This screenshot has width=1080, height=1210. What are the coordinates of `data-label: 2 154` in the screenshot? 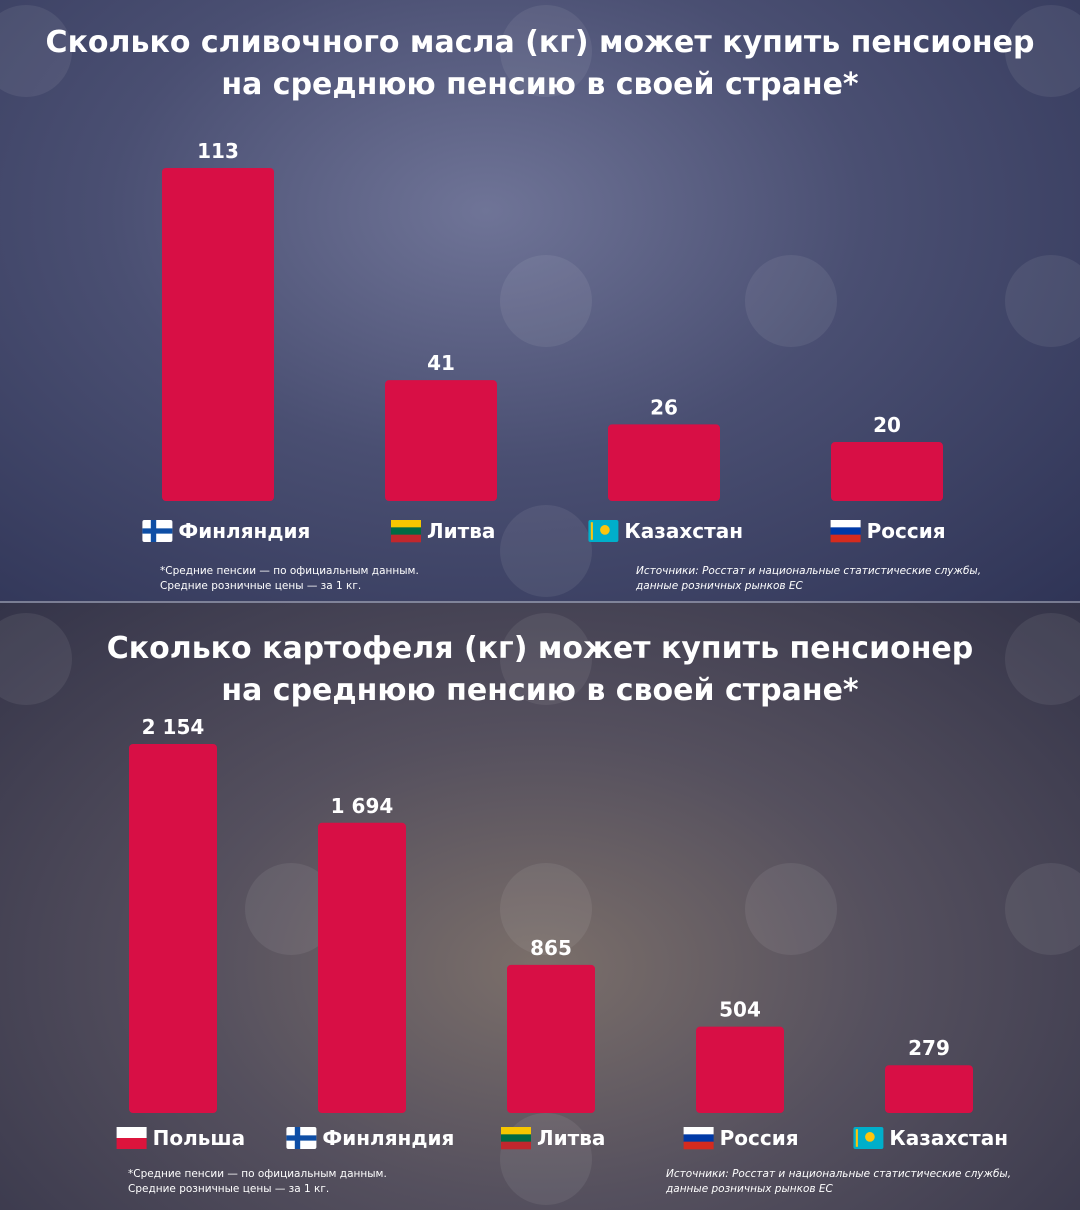 It's located at (173, 727).